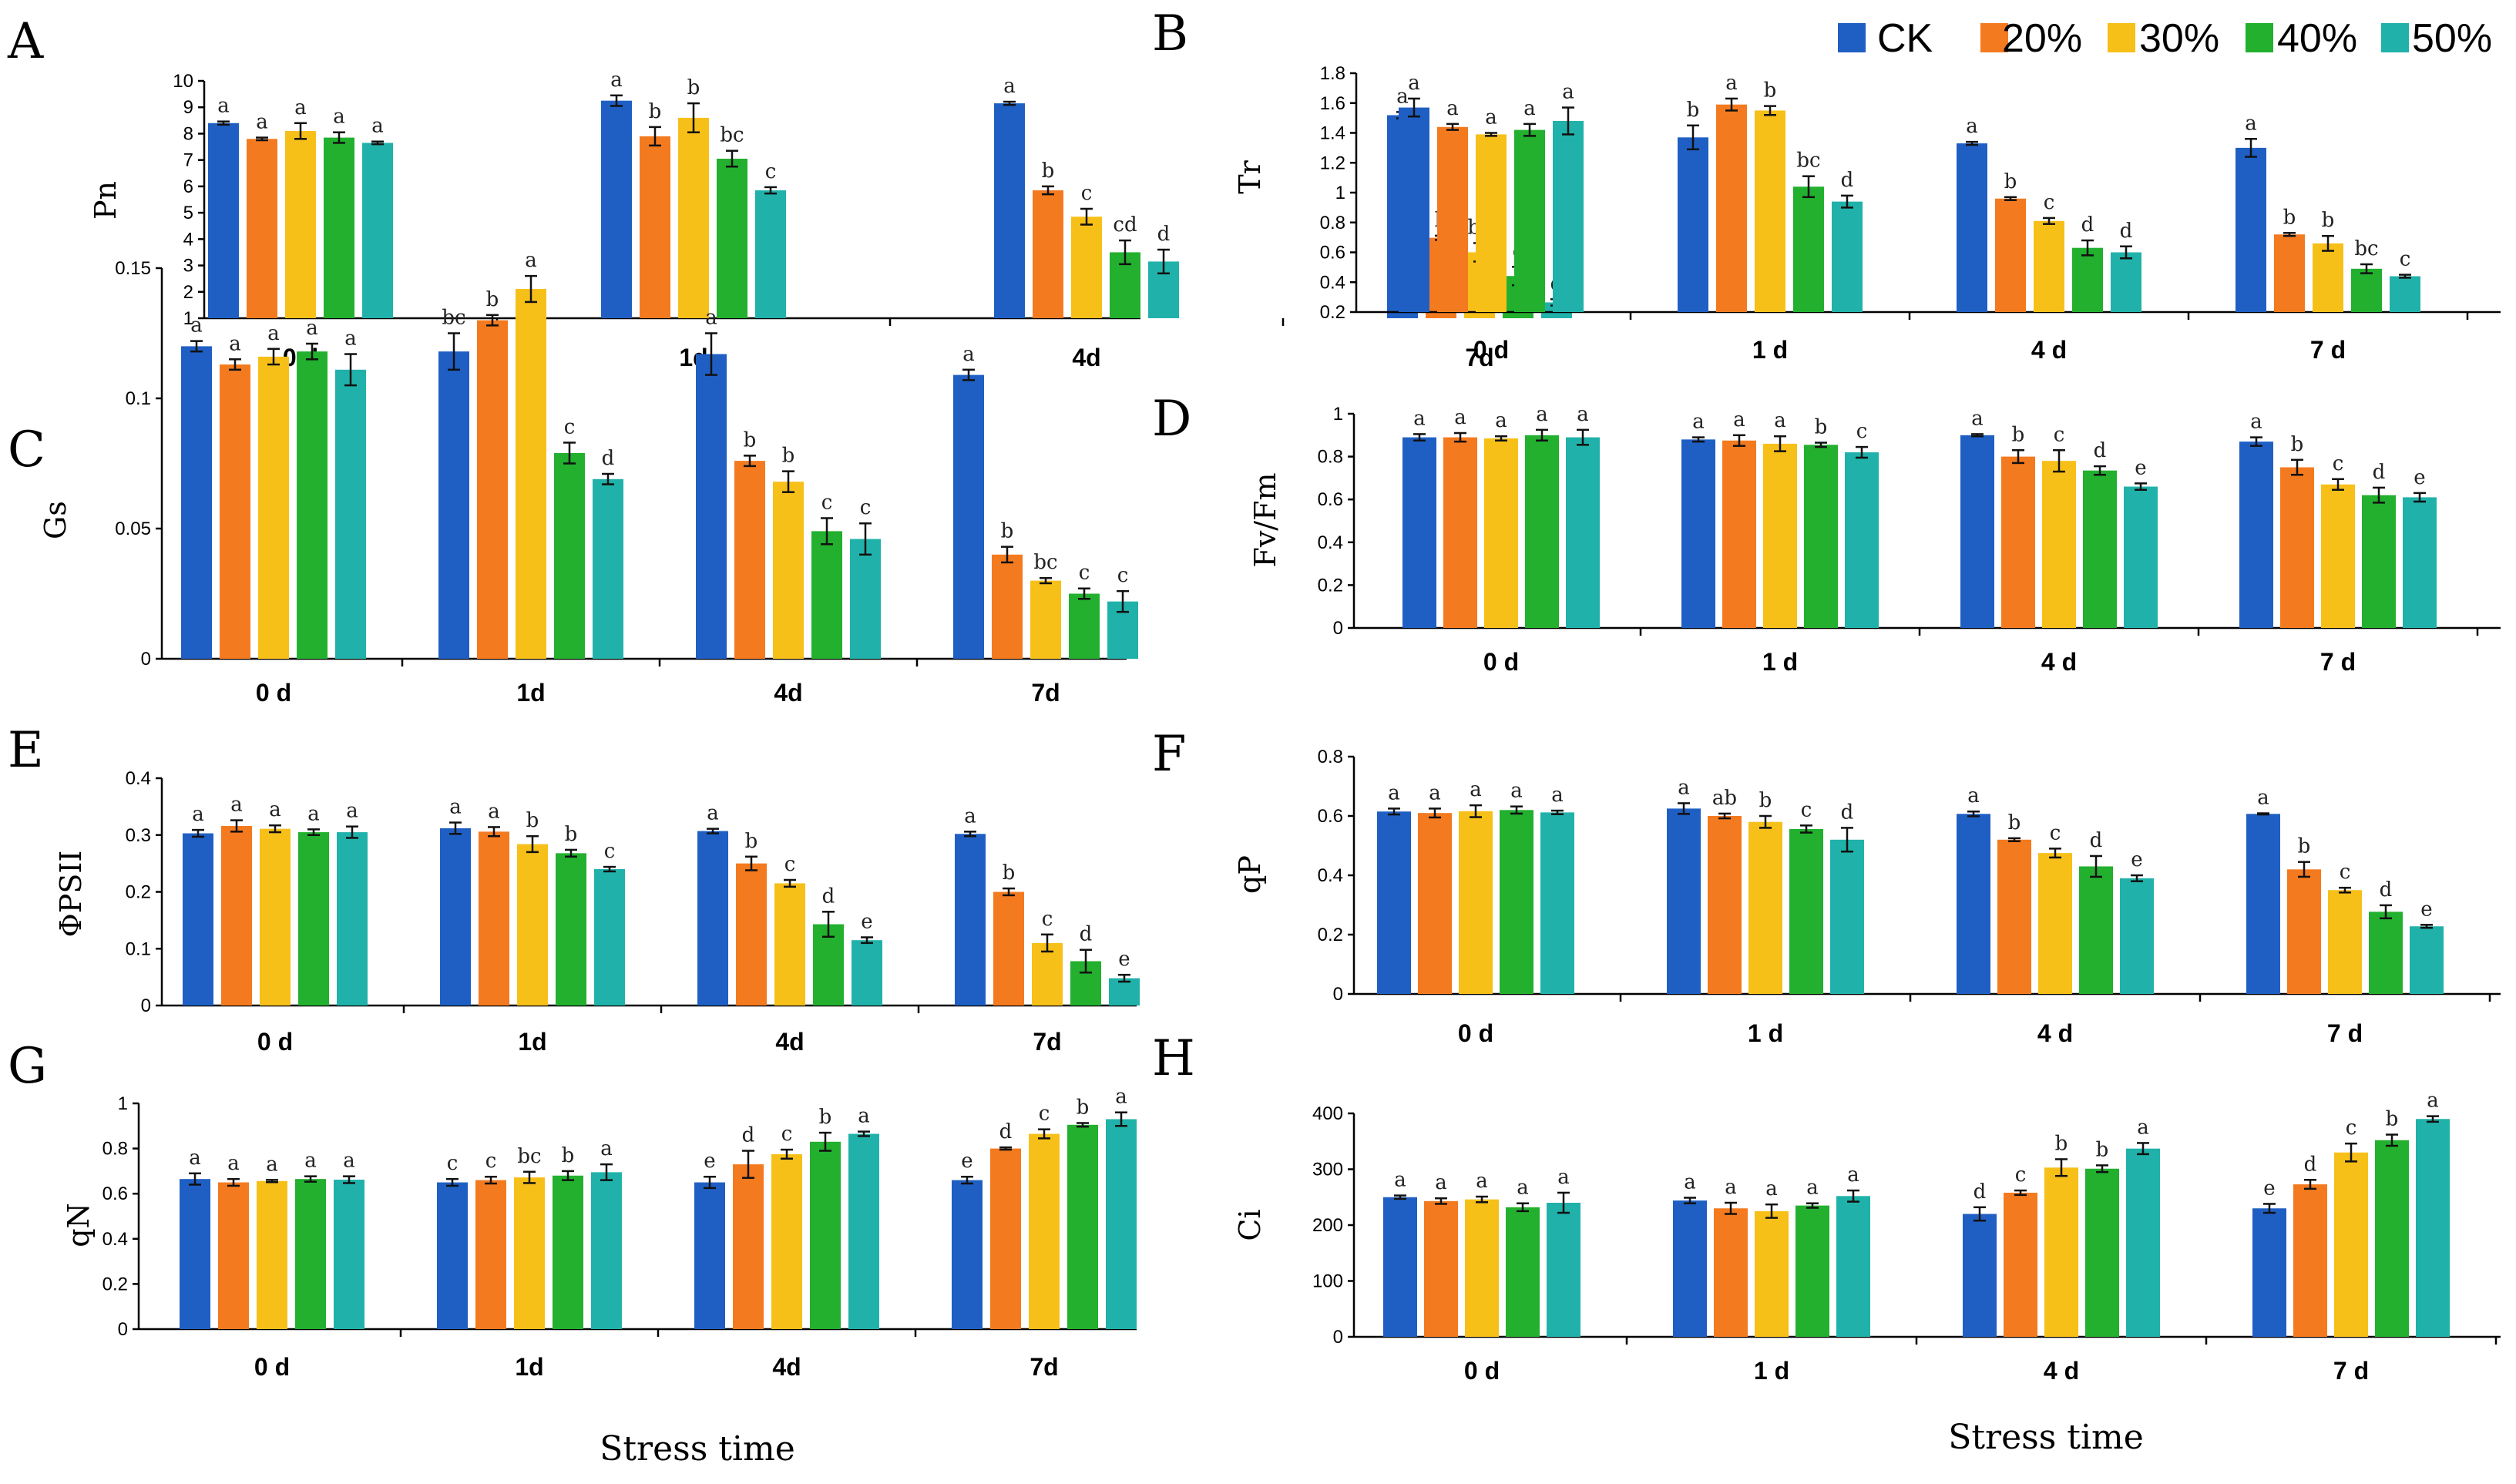 Image resolution: width=2516 pixels, height=1484 pixels. Describe the element at coordinates (1006, 1131) in the screenshot. I see `significance-letter-g: d` at that location.